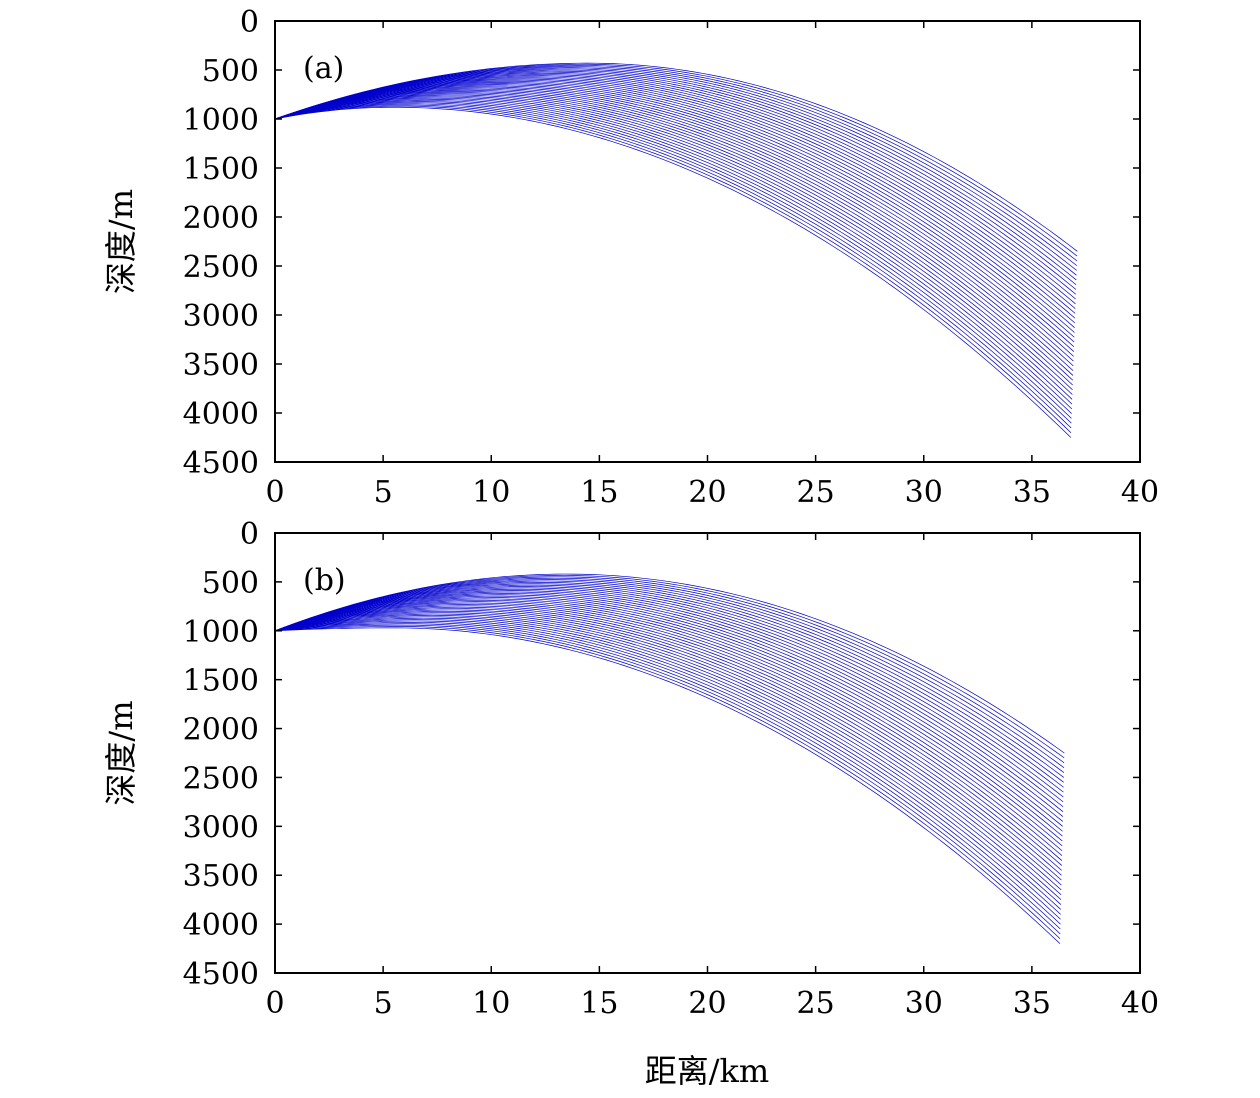 This screenshot has height=1098, width=1260. Describe the element at coordinates (599, 1003) in the screenshot. I see `x-tick-label: 15` at that location.